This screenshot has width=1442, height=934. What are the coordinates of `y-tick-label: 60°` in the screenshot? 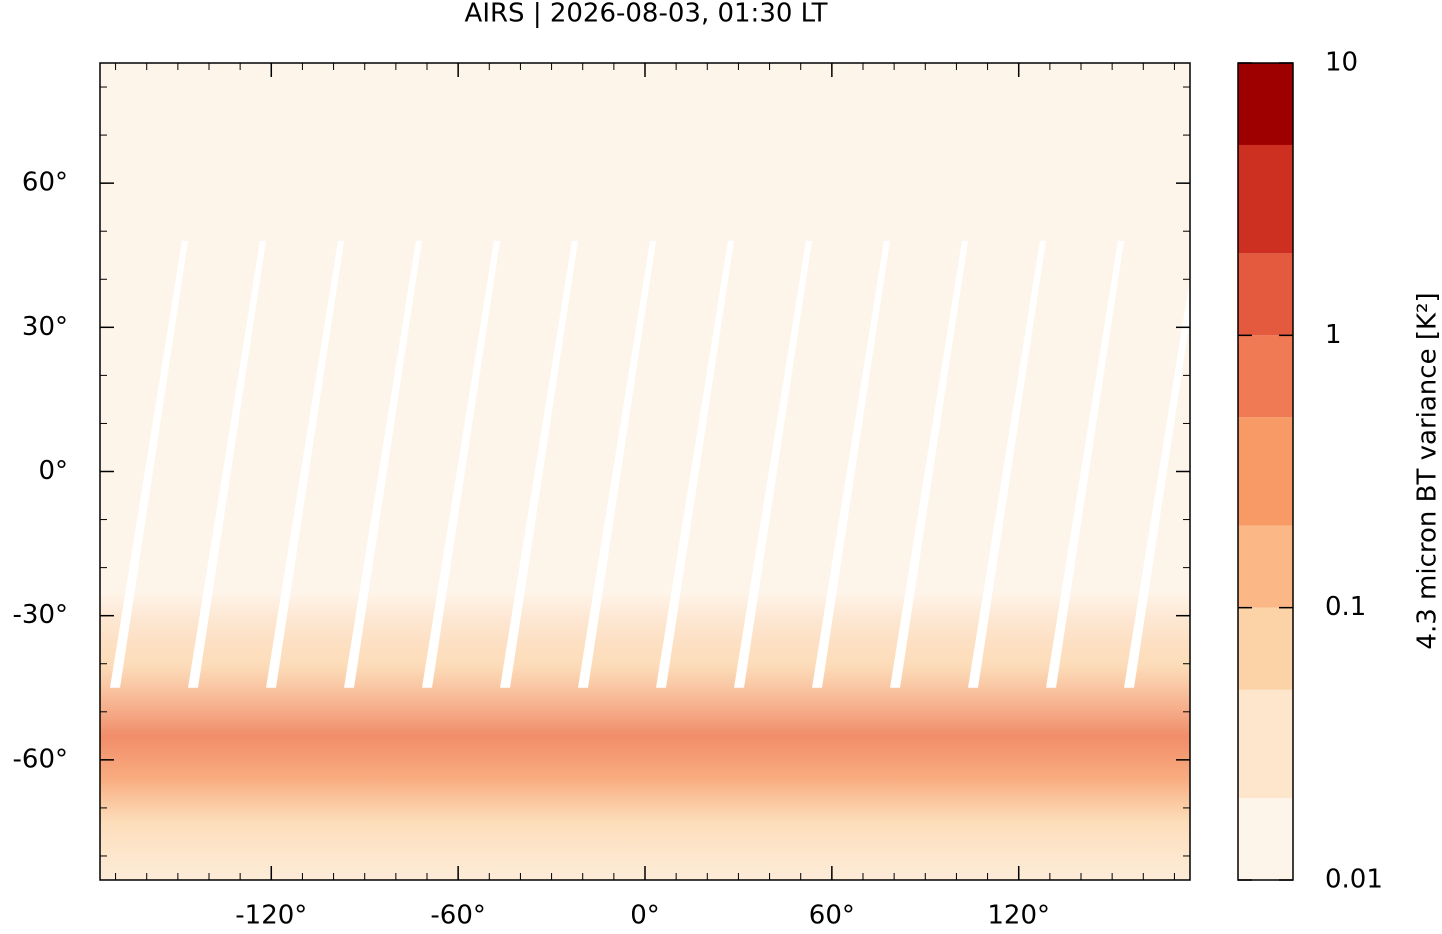 It's located at (45, 183).